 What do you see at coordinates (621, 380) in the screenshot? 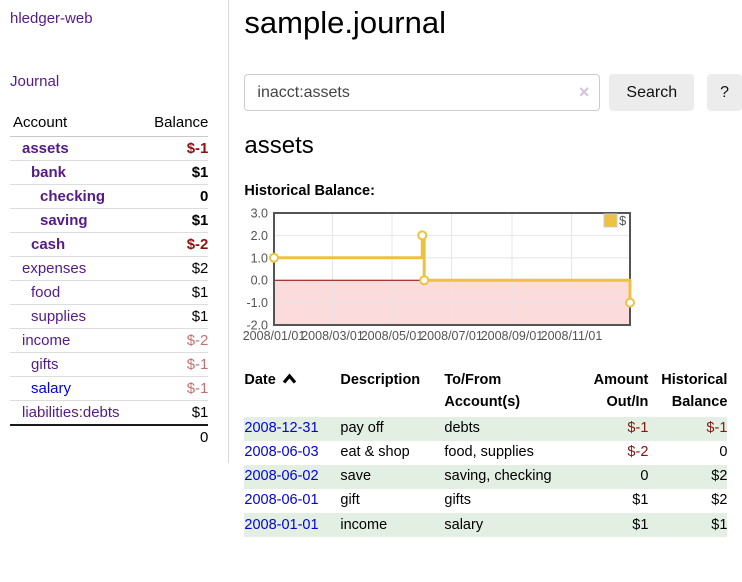
I see `register-col-label: Amount` at bounding box center [621, 380].